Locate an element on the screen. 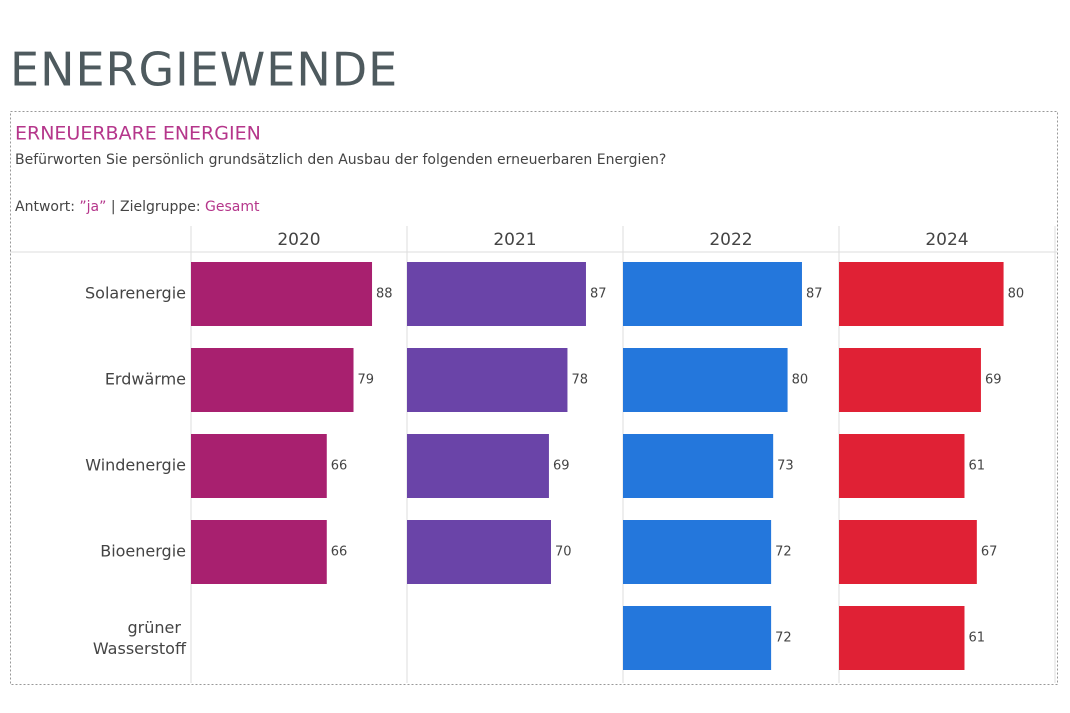  panel-header: 2020 is located at coordinates (298, 240).